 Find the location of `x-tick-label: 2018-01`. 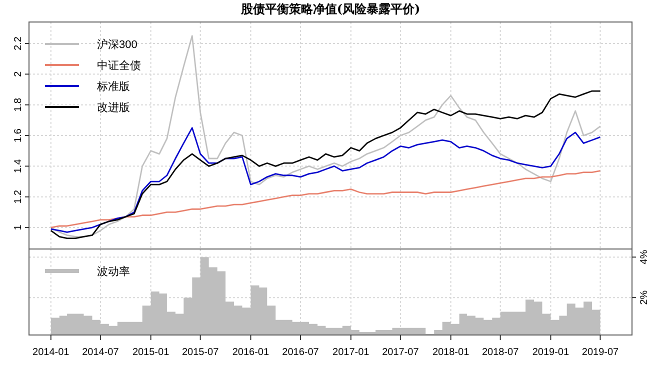

x-tick-label: 2018-01 is located at coordinates (451, 352).